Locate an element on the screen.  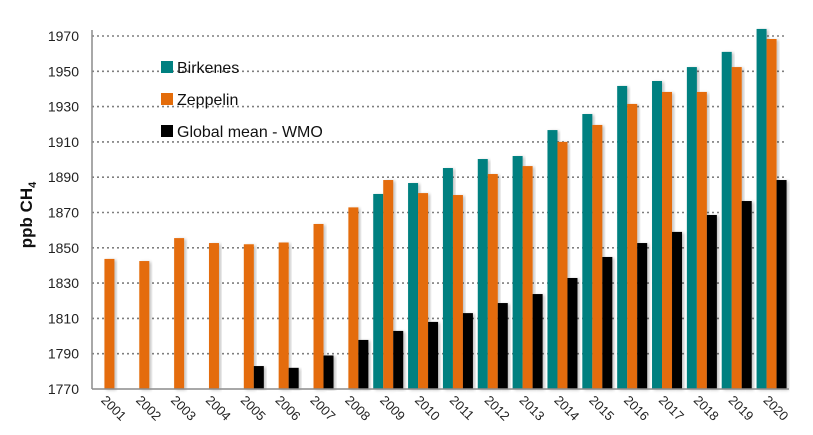
bar-zeppelin-2001 is located at coordinates (109, 323).